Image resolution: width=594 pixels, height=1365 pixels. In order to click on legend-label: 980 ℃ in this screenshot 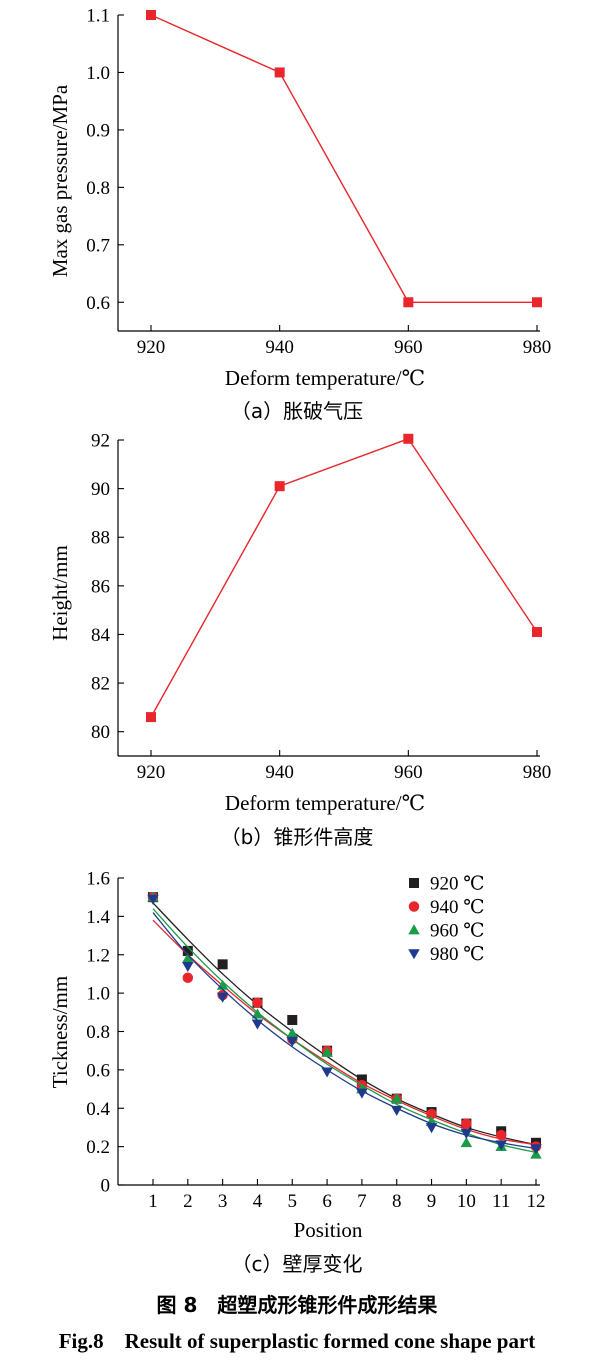, I will do `click(457, 954)`.